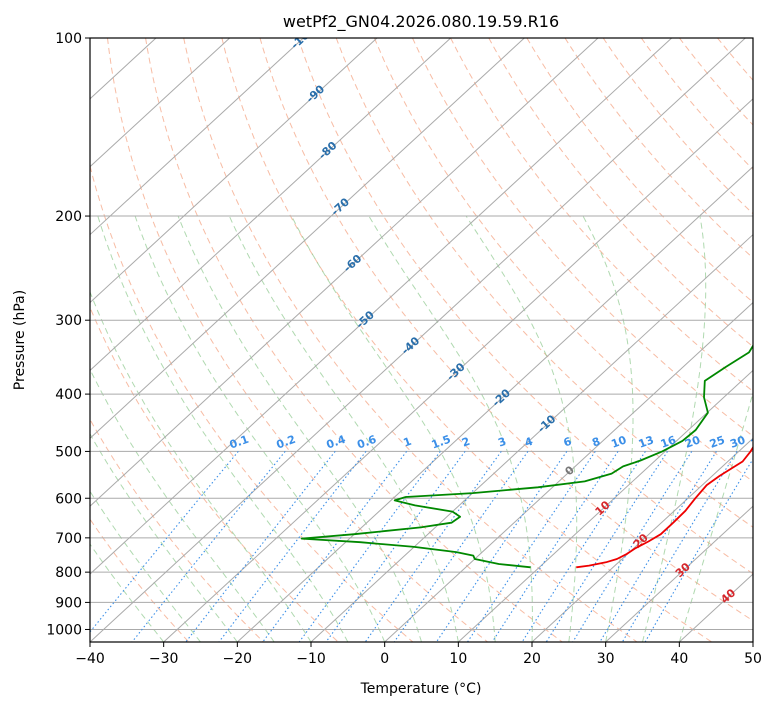 The image size is (775, 708). Describe the element at coordinates (758, 442) in the screenshot. I see `mixing-ratio-label: 36` at that location.